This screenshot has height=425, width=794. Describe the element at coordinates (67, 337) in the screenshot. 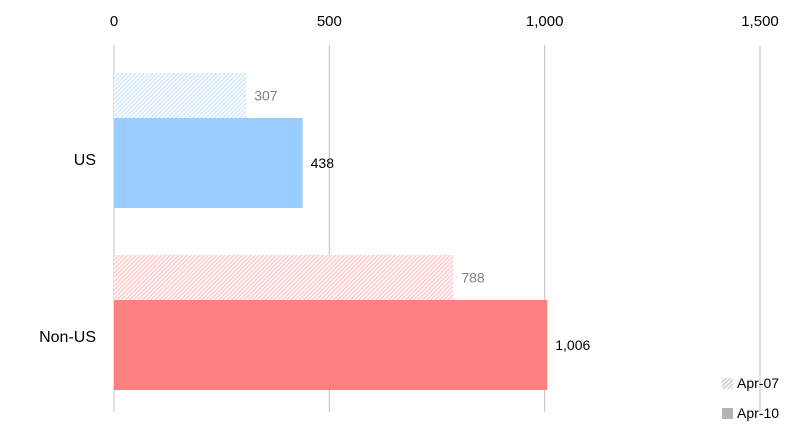

I see `category-label: Non-US` at that location.